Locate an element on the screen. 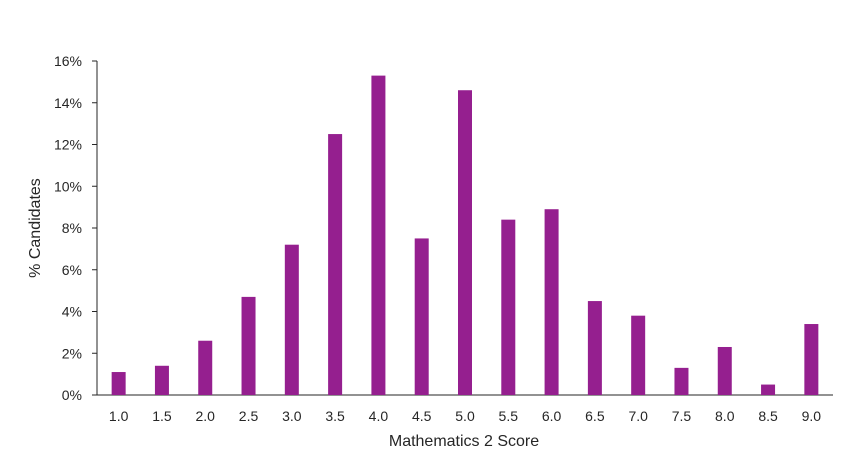  x-tick-label: 9.0 is located at coordinates (812, 416).